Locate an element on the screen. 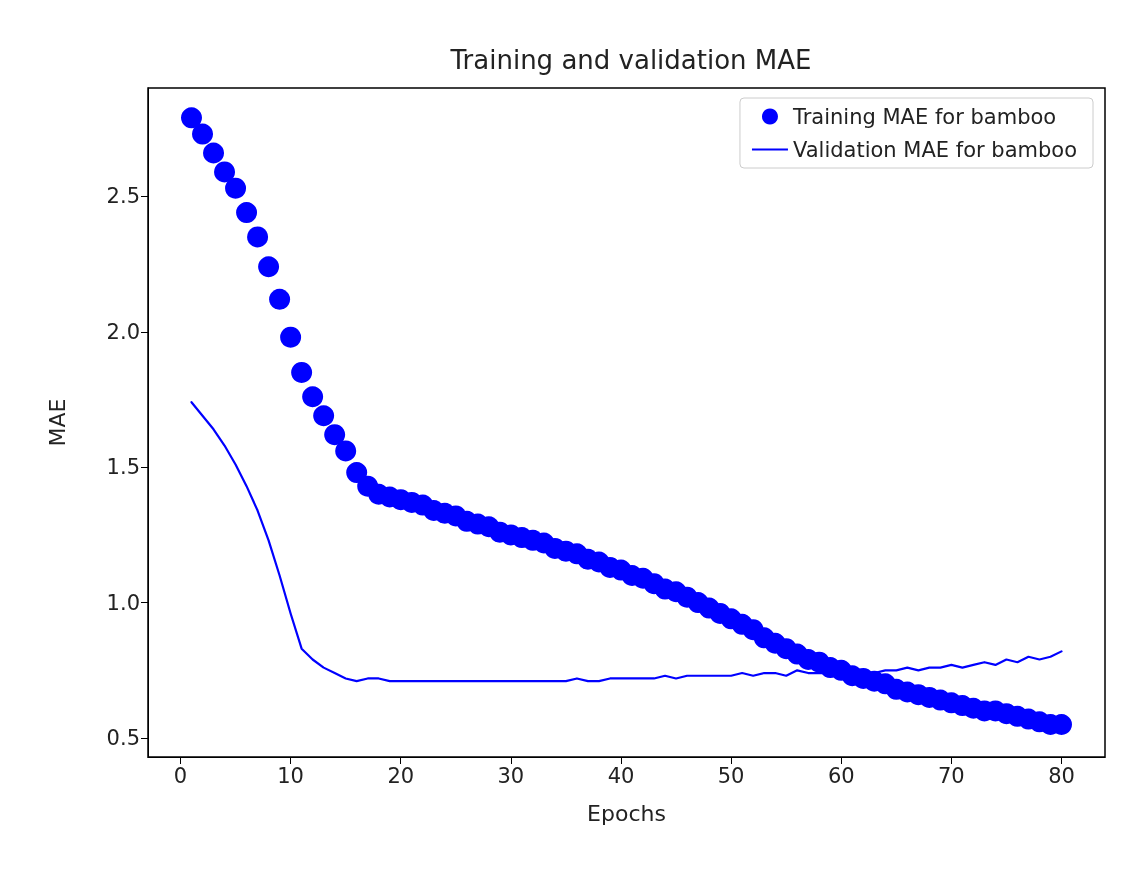  x-tick-label: 80 is located at coordinates (1061, 775).